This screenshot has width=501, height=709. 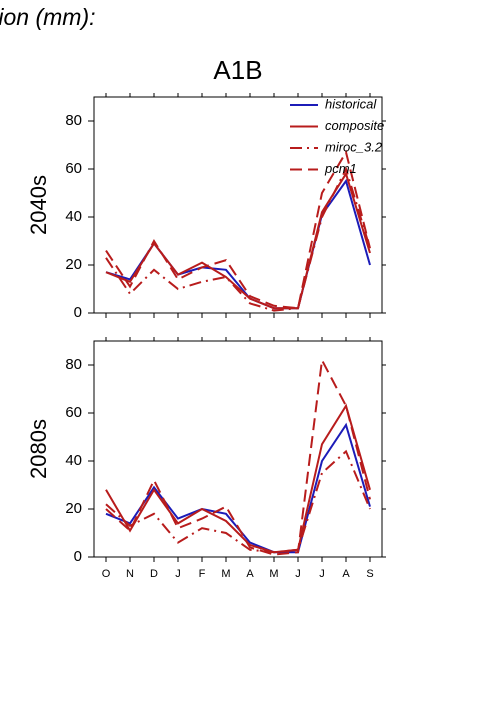 What do you see at coordinates (340, 168) in the screenshot?
I see `legend-label: pcm1` at bounding box center [340, 168].